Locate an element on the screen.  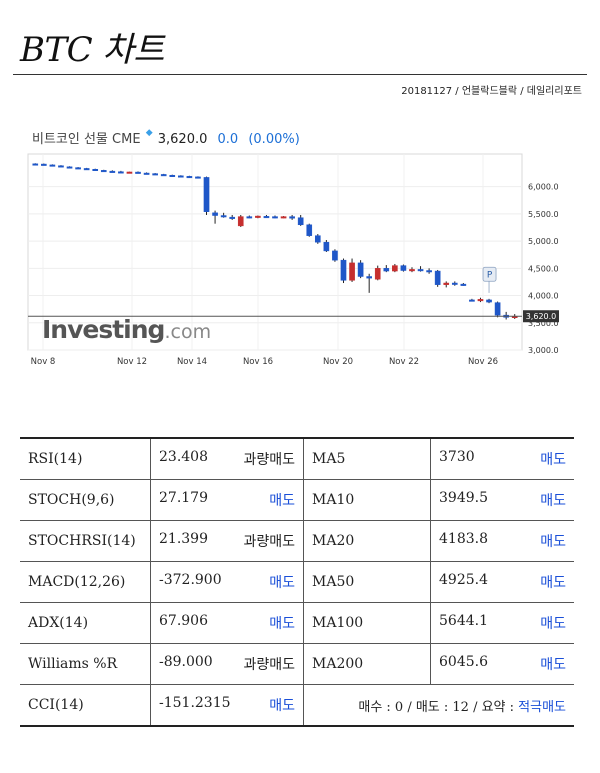
ma-cell: 4183.8 매도 is located at coordinates (502, 541).